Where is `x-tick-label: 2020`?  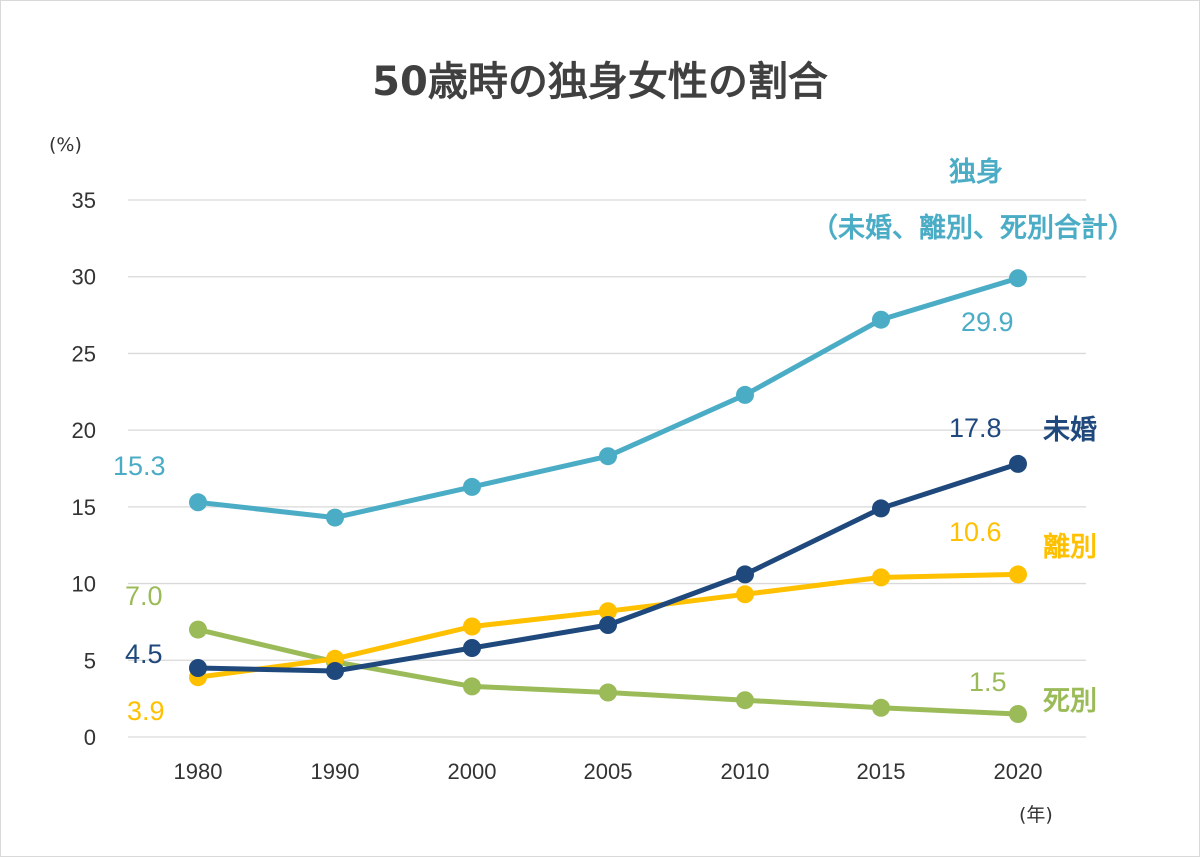
x-tick-label: 2020 is located at coordinates (1018, 771).